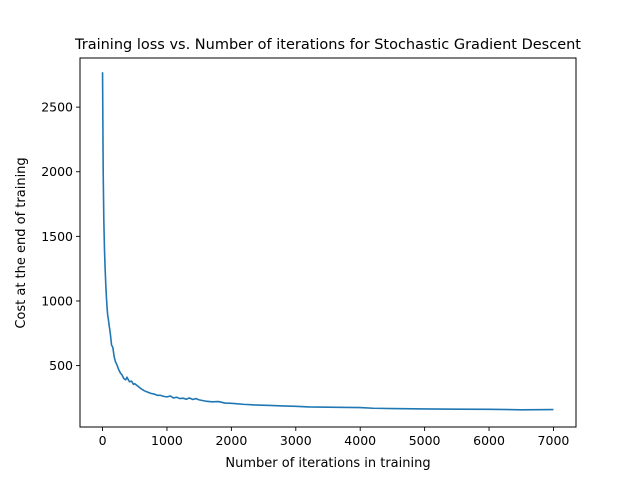 Image resolution: width=640 pixels, height=480 pixels. What do you see at coordinates (231, 440) in the screenshot?
I see `x-tick-label: 2000` at bounding box center [231, 440].